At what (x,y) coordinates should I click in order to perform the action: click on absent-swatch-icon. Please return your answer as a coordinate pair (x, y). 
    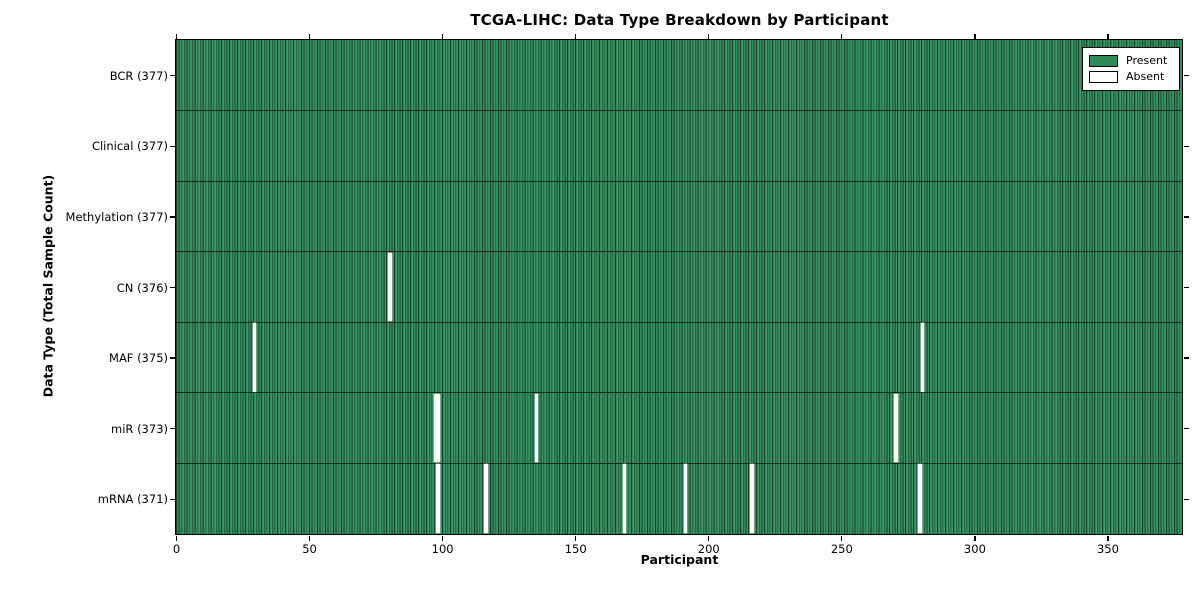
    Looking at the image, I should click on (1103, 77).